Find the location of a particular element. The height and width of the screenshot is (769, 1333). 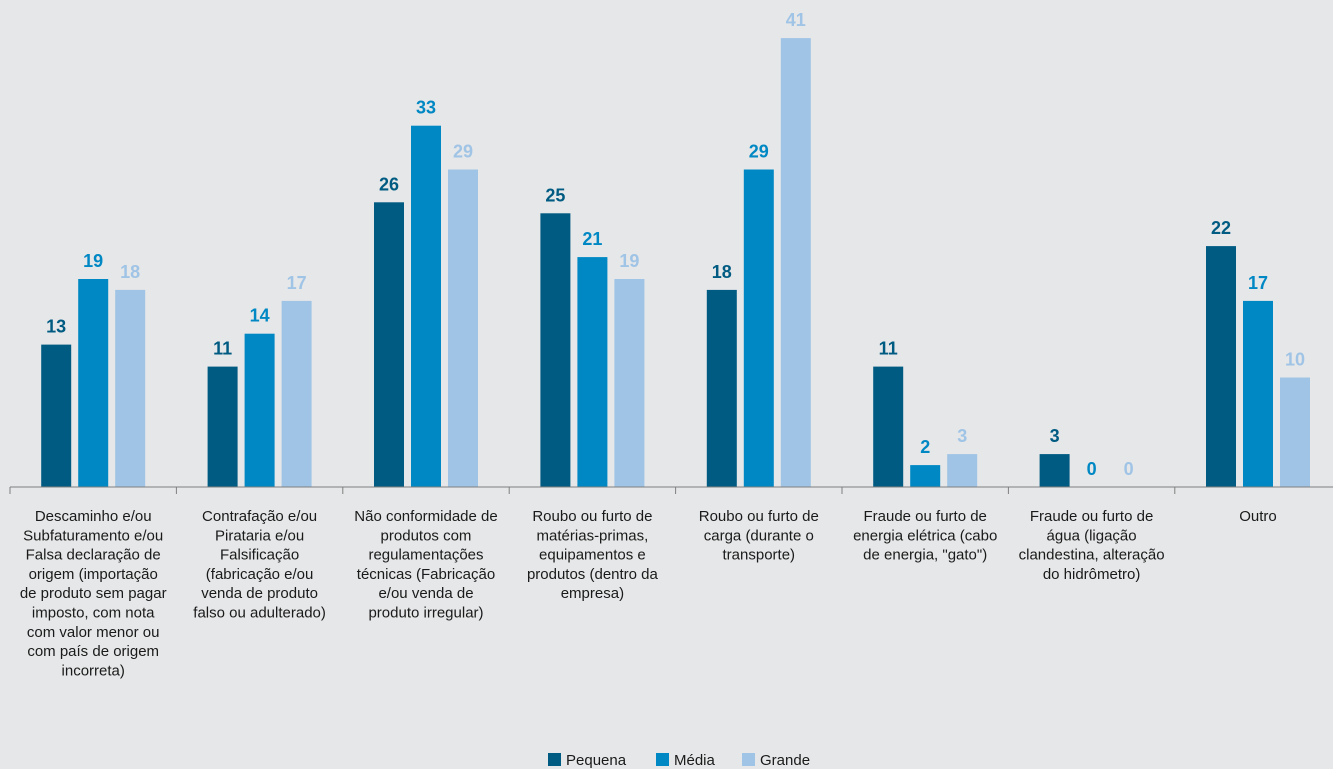

value-label-grande-1: 17 is located at coordinates (297, 283).